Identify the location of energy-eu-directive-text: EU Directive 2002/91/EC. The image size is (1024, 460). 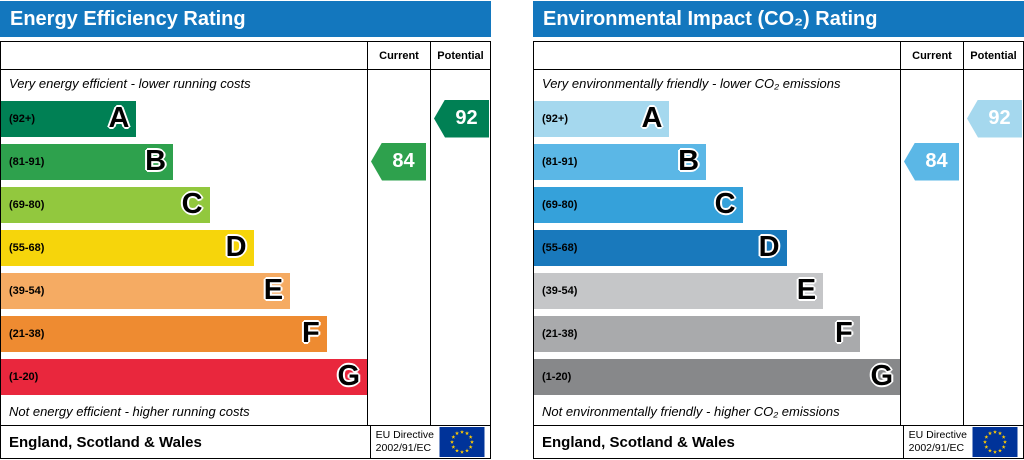
(405, 442).